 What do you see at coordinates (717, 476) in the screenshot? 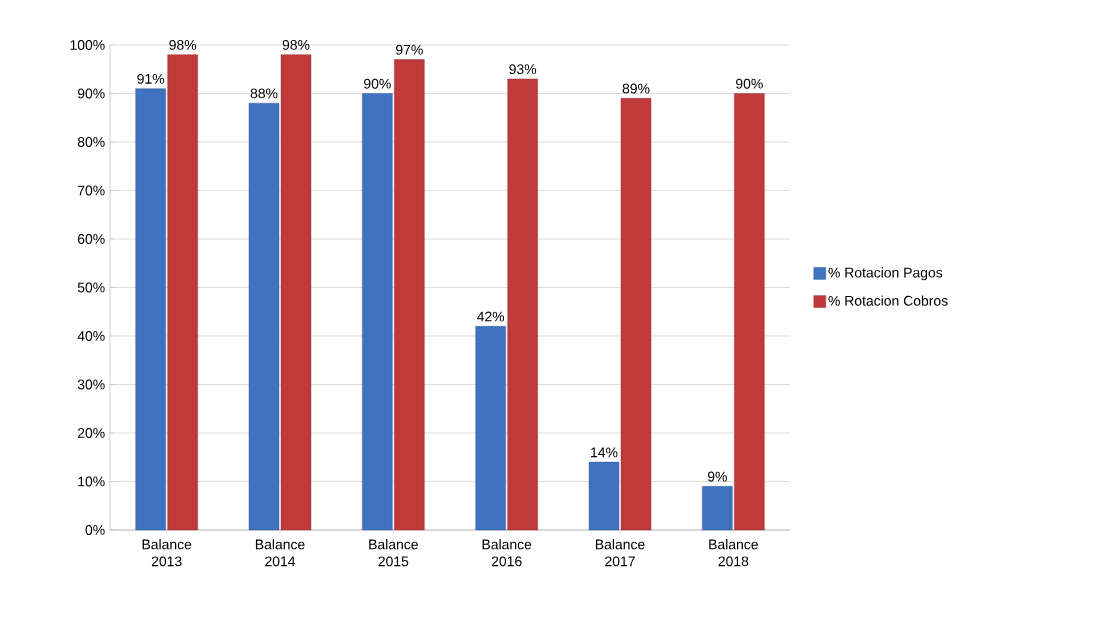
I see `data-label: 9%` at bounding box center [717, 476].